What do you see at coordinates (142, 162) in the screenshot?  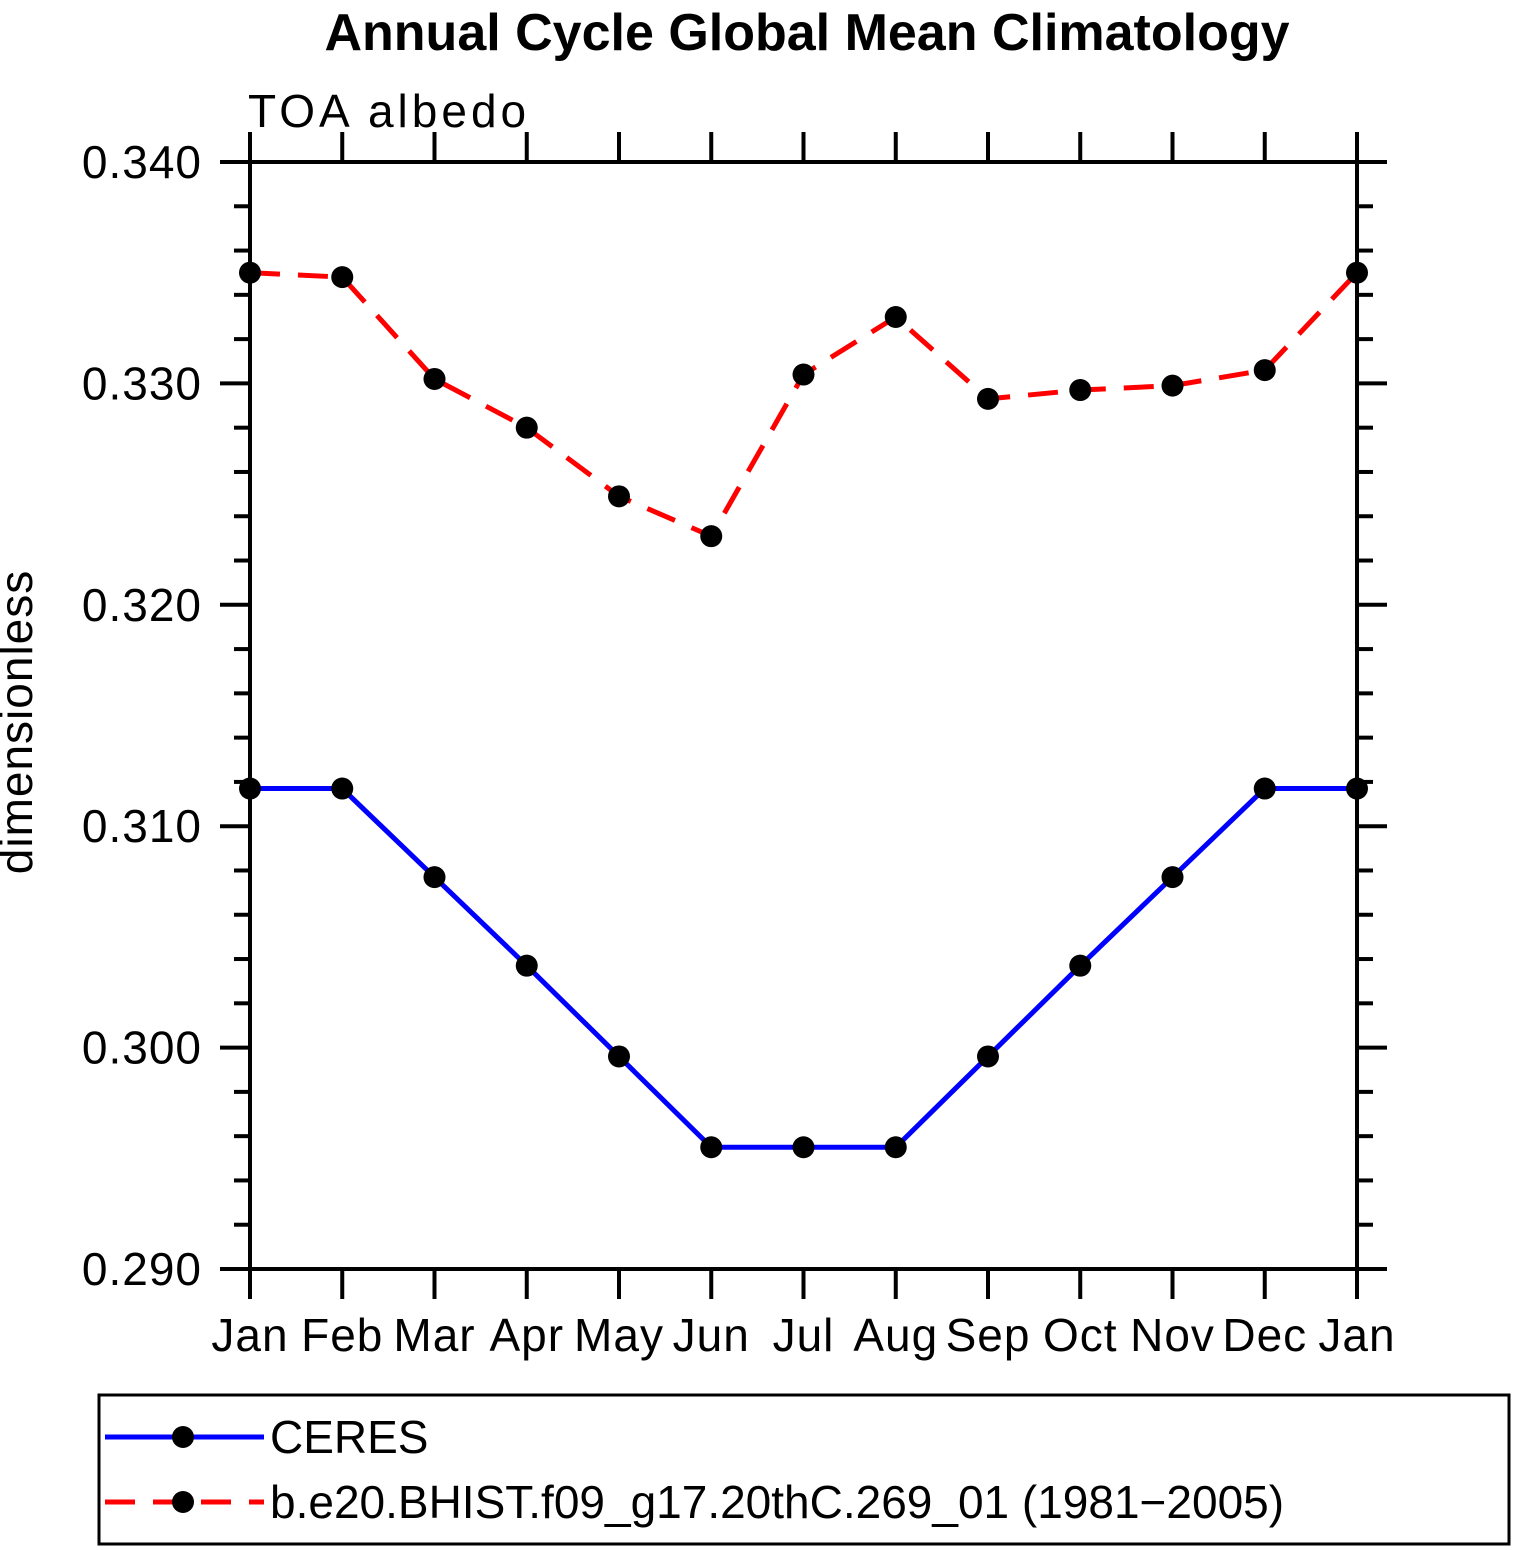 I see `y-tick-label: 0.340` at bounding box center [142, 162].